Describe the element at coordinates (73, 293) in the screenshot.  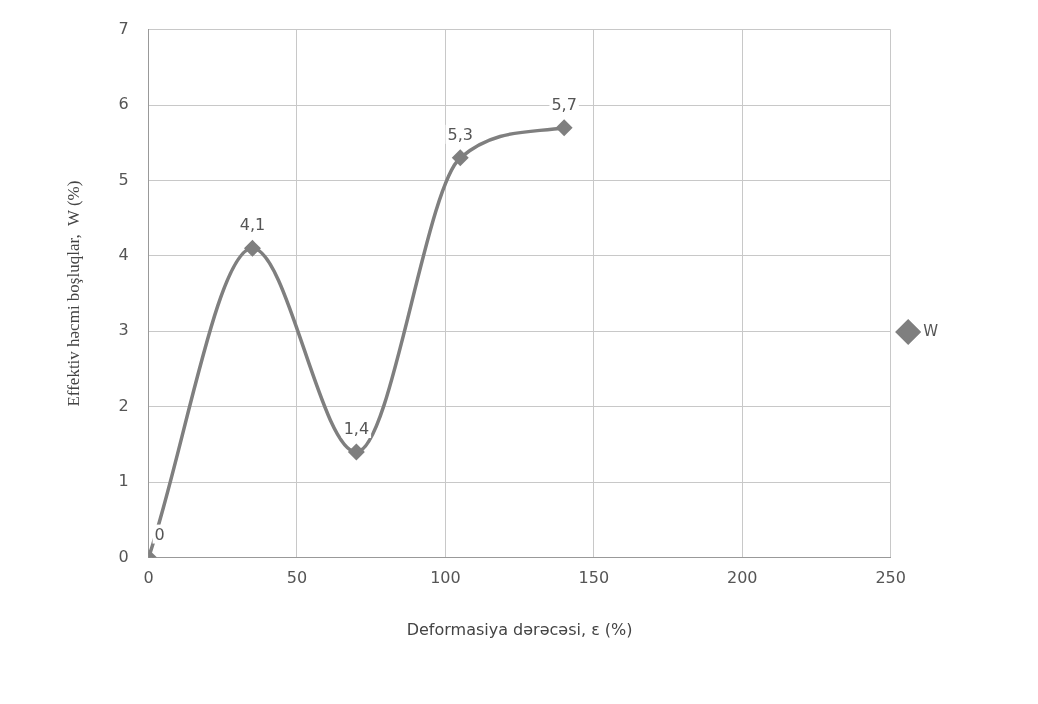
I see `y-axis-title: Effektiv həcmi boşluqlar, W (%)` at that location.